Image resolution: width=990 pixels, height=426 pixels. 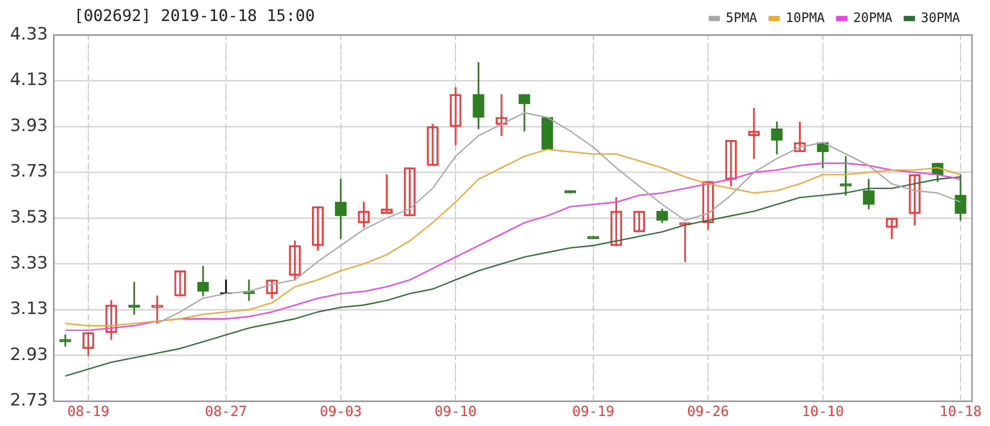 What do you see at coordinates (29, 354) in the screenshot?
I see `y-tick-label: 2.93` at bounding box center [29, 354].